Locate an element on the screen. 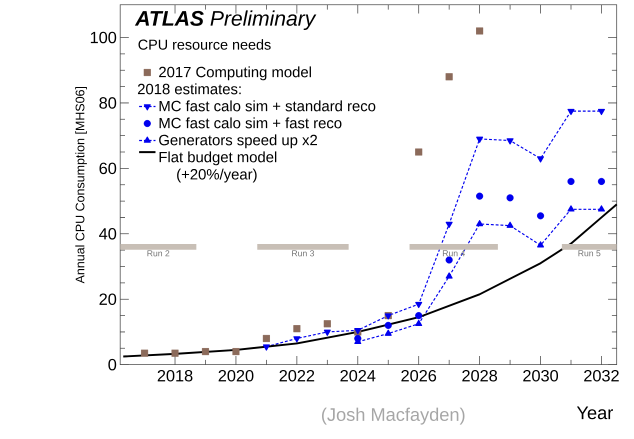 This screenshot has width=634, height=439. annotation: Run 2 is located at coordinates (158, 253).